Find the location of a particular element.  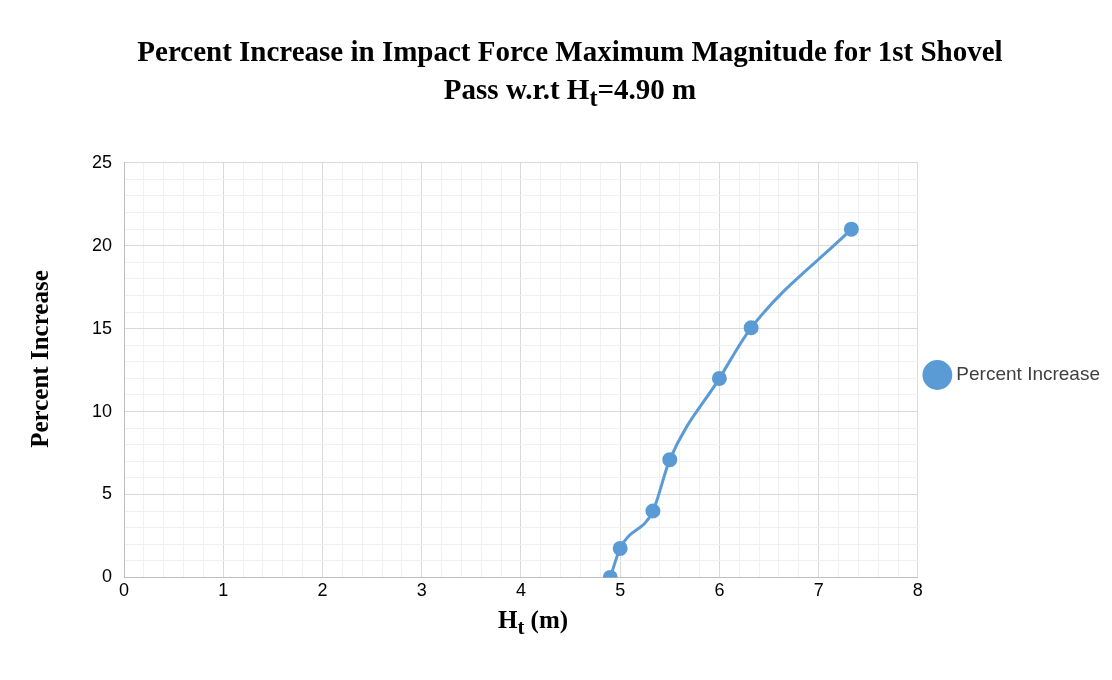

x-tick-label: 1 is located at coordinates (223, 590).